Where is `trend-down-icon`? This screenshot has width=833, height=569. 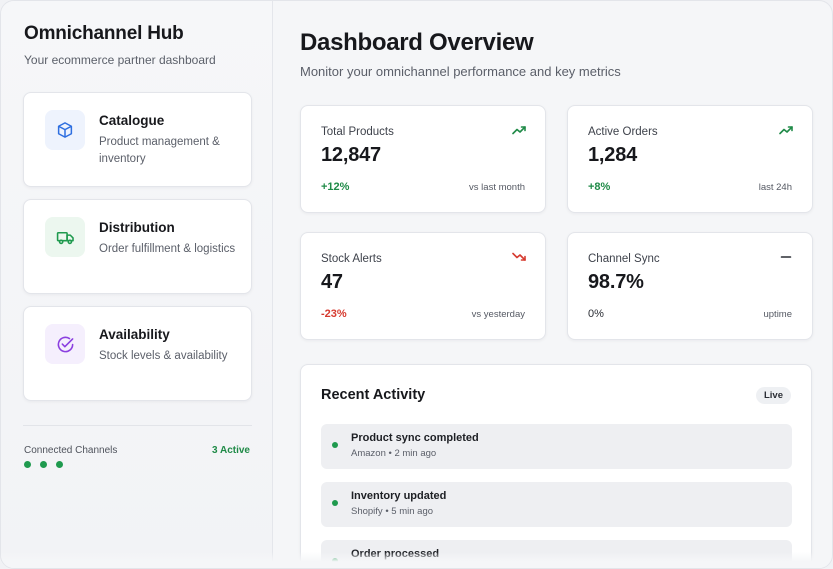 trend-down-icon is located at coordinates (519, 256).